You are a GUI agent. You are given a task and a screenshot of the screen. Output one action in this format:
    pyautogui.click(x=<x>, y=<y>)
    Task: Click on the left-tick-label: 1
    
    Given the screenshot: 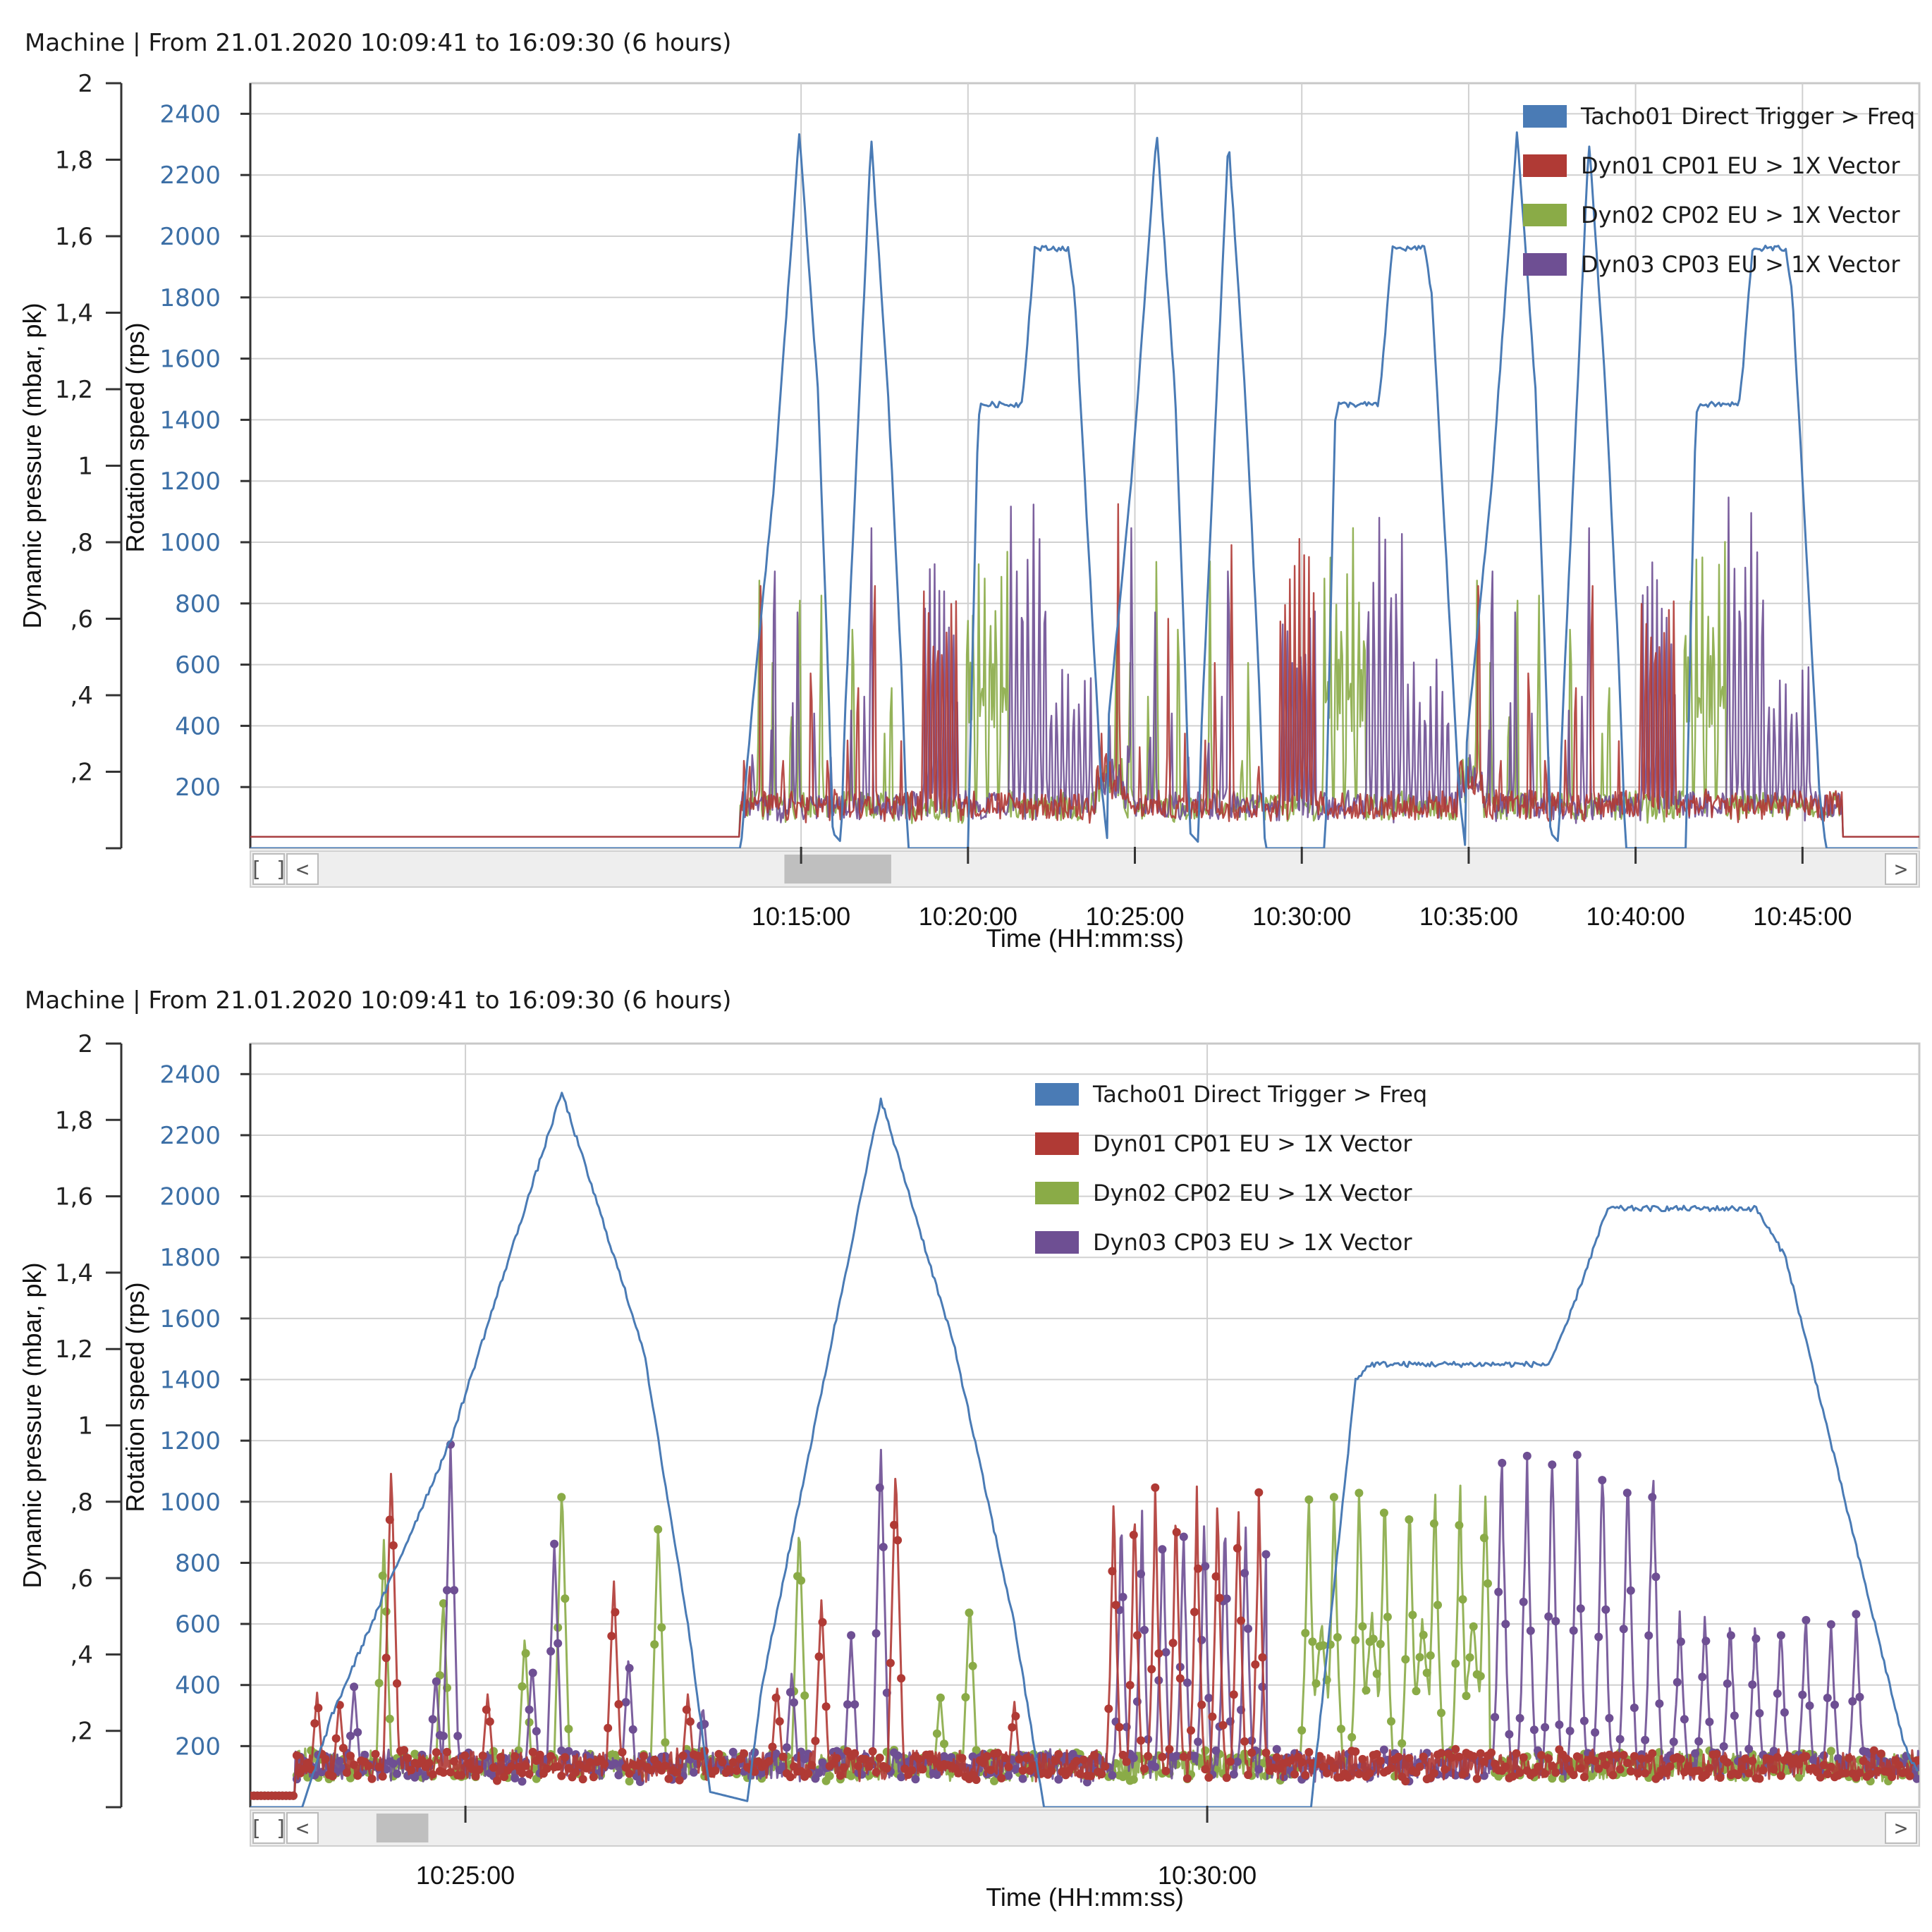 What is the action you would take?
    pyautogui.click(x=86, y=1426)
    